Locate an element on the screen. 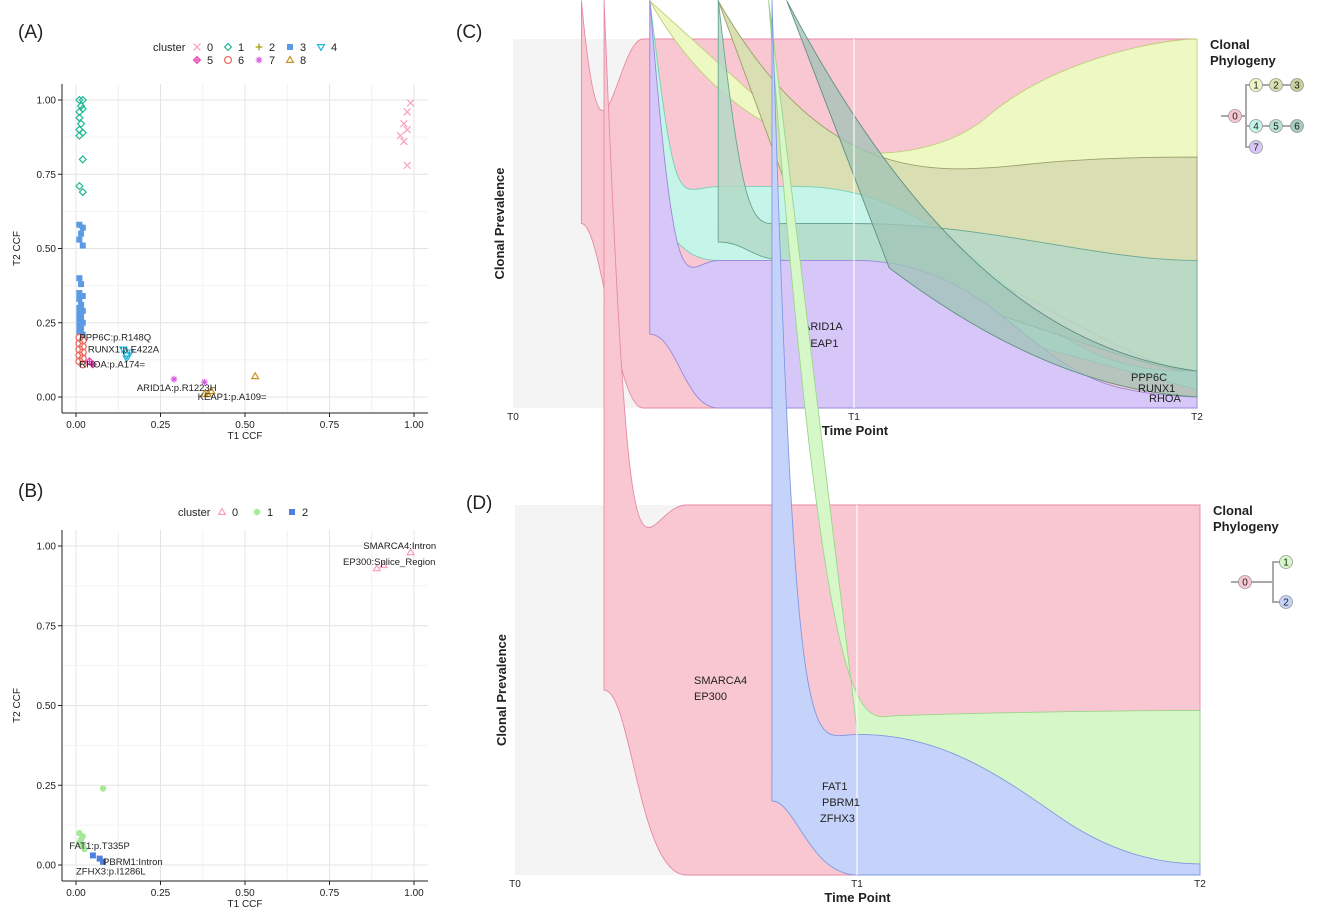  mutation-label: FAT1:p.T335P is located at coordinates (99, 846).